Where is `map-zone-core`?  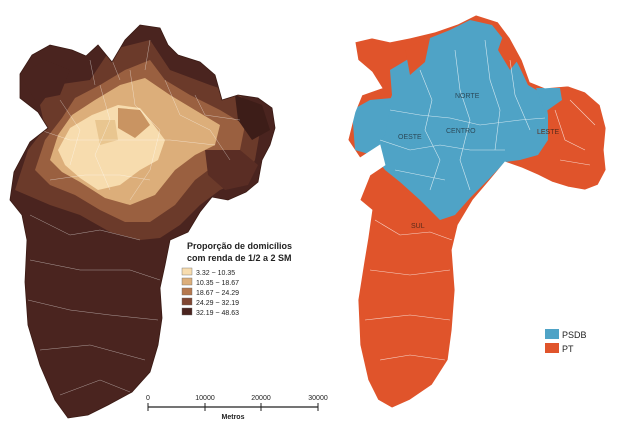
map-zone-core is located at coordinates (134, 123).